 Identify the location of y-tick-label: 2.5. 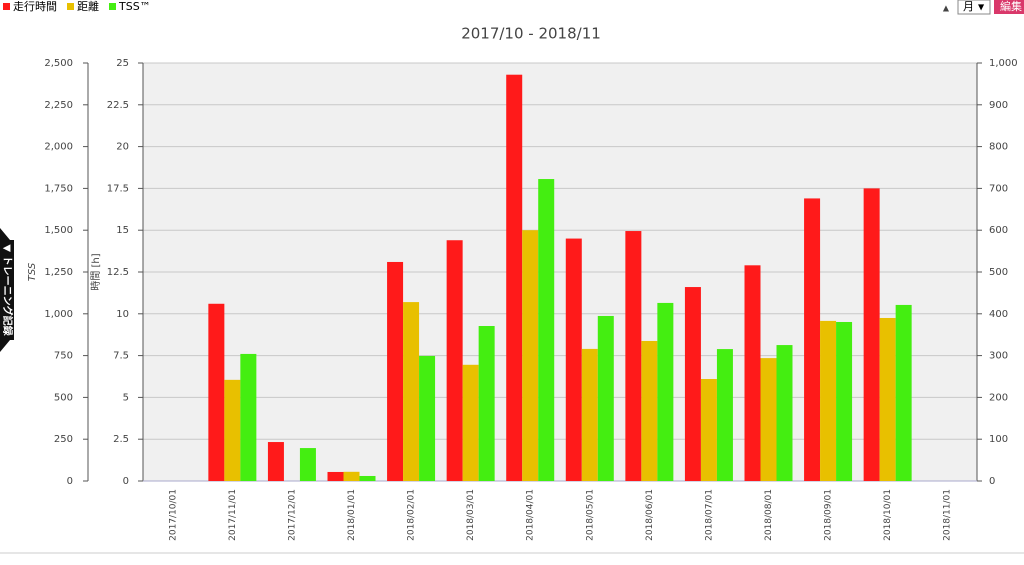
(121, 439).